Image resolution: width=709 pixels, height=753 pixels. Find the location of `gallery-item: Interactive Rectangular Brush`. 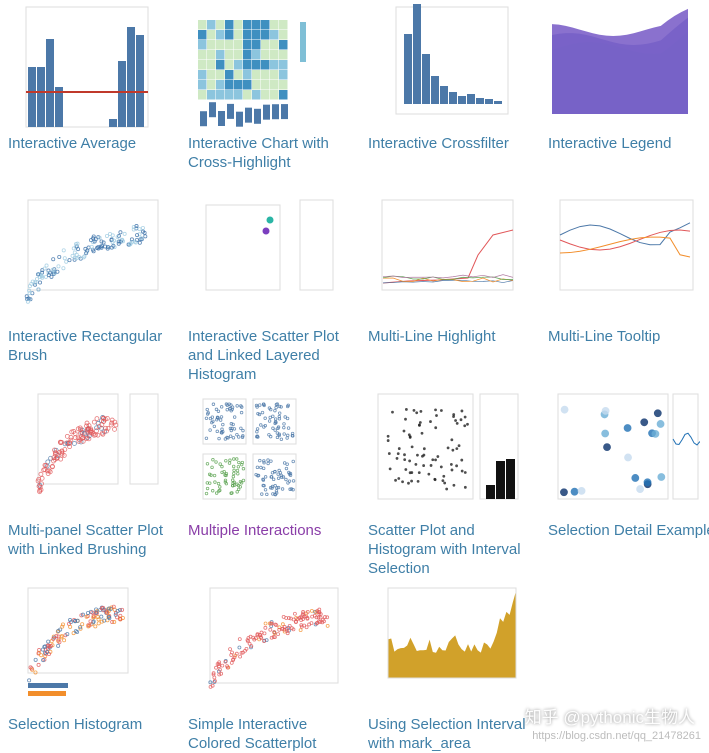

gallery-item: Interactive Rectangular Brush is located at coordinates (94, 280).